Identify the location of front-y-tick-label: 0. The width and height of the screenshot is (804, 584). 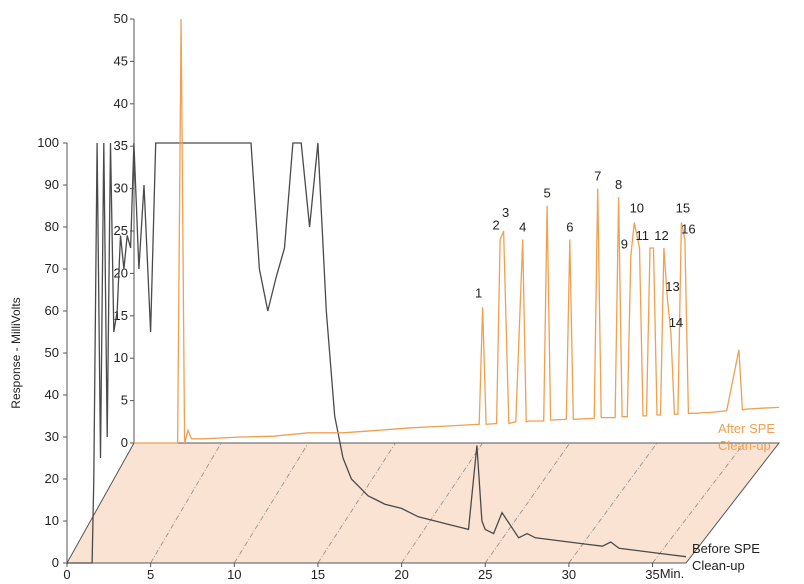
(55, 562).